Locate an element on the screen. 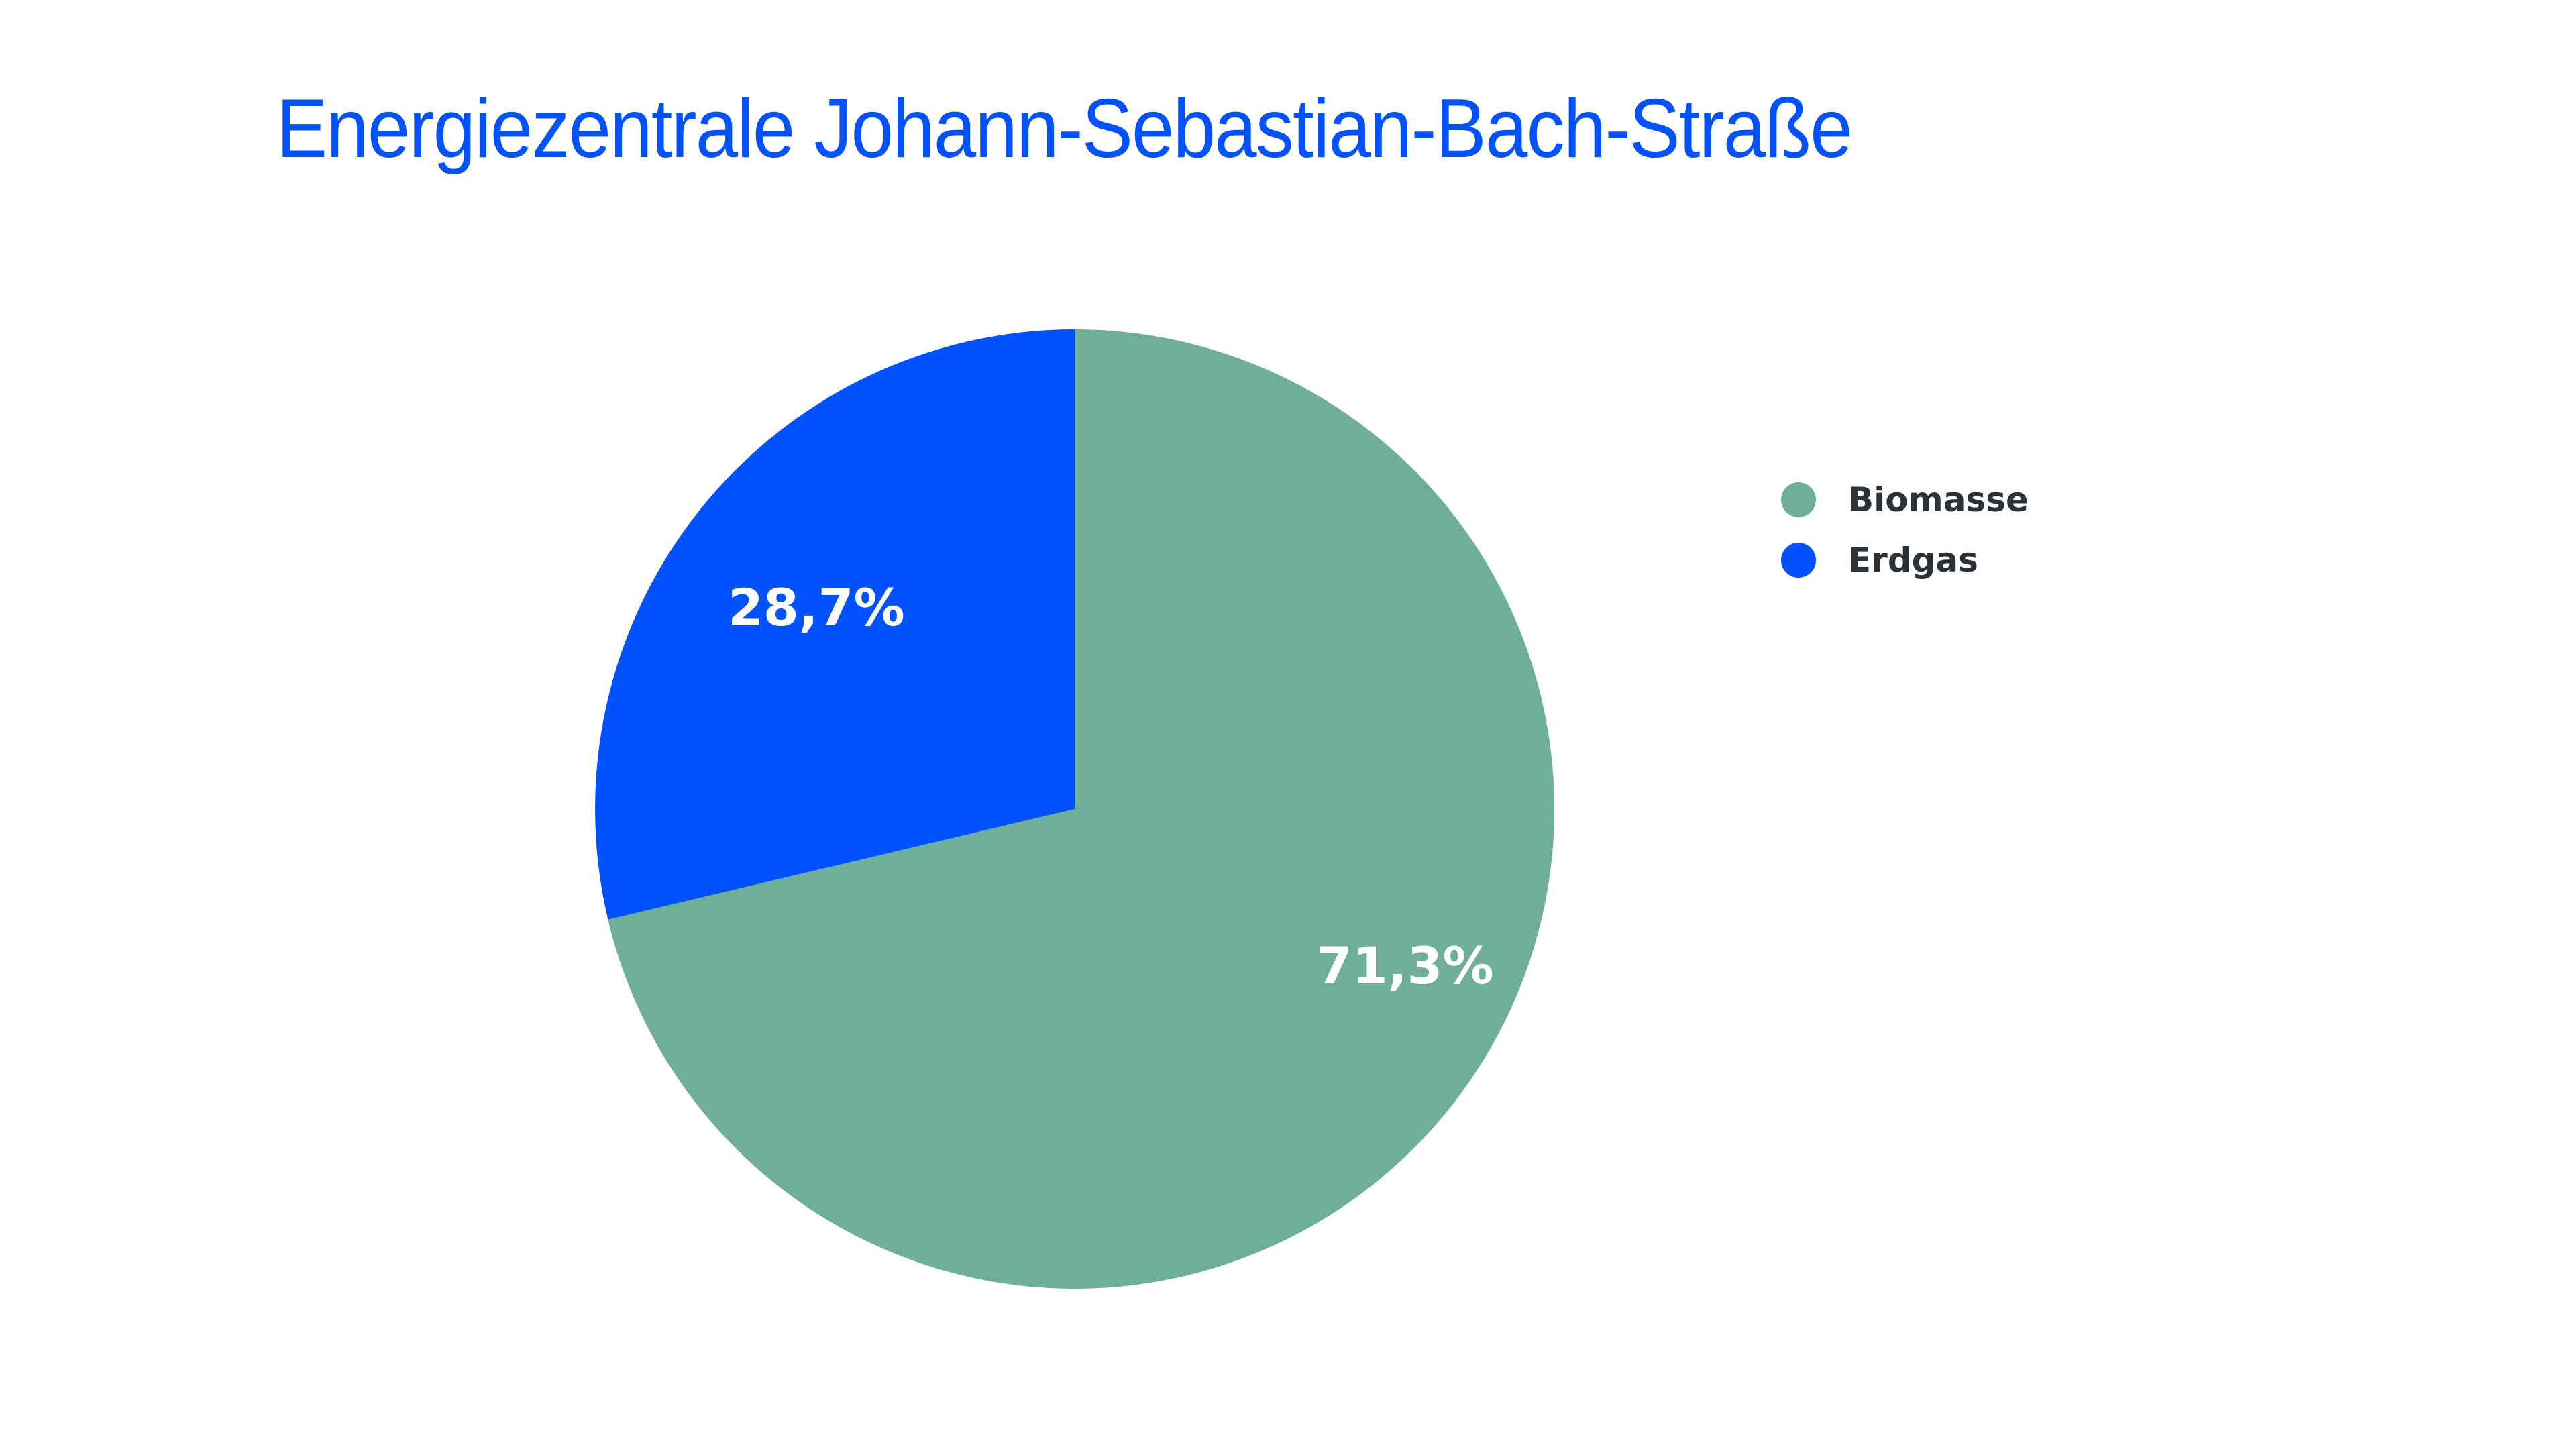  chart-legend: Biomasse Erdgas is located at coordinates (1905, 530).